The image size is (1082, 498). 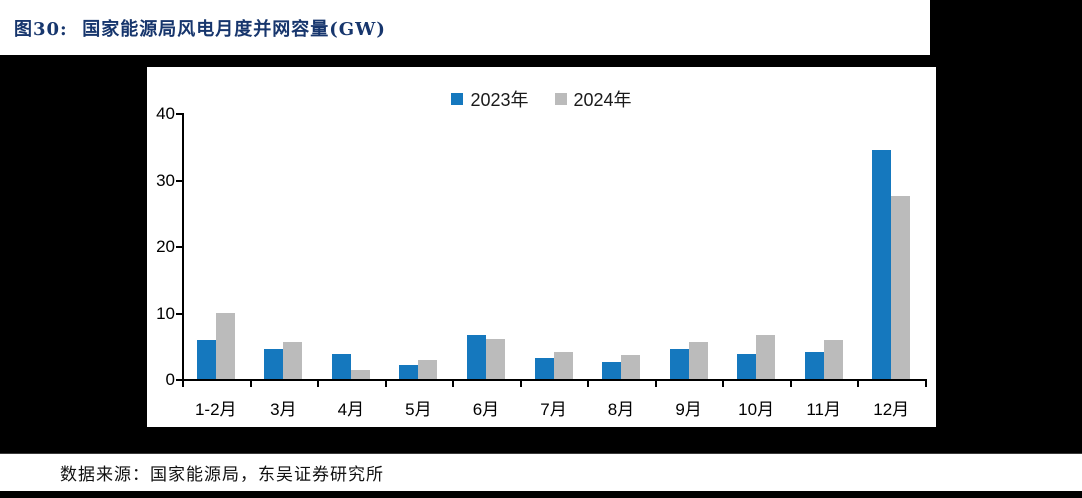 I want to click on bar-2023-5月, so click(x=409, y=372).